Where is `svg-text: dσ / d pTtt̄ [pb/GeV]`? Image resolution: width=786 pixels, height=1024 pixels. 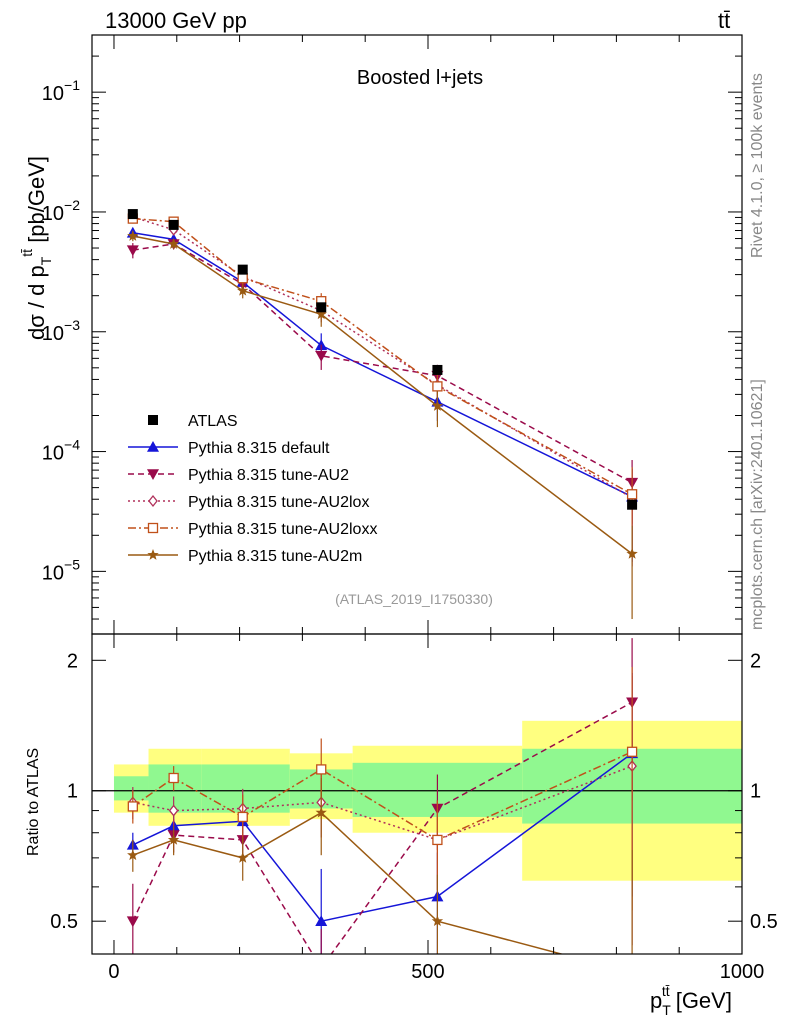
svg-text: dσ / d pTtt̄ [pb/GeV] is located at coordinates (36, 248).